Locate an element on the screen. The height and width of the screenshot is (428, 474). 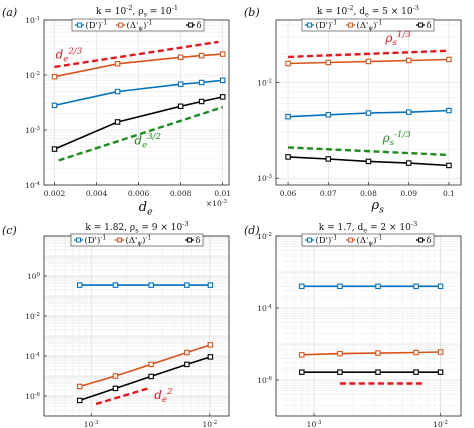
x-tick-label: 10-3 is located at coordinates (91, 424).